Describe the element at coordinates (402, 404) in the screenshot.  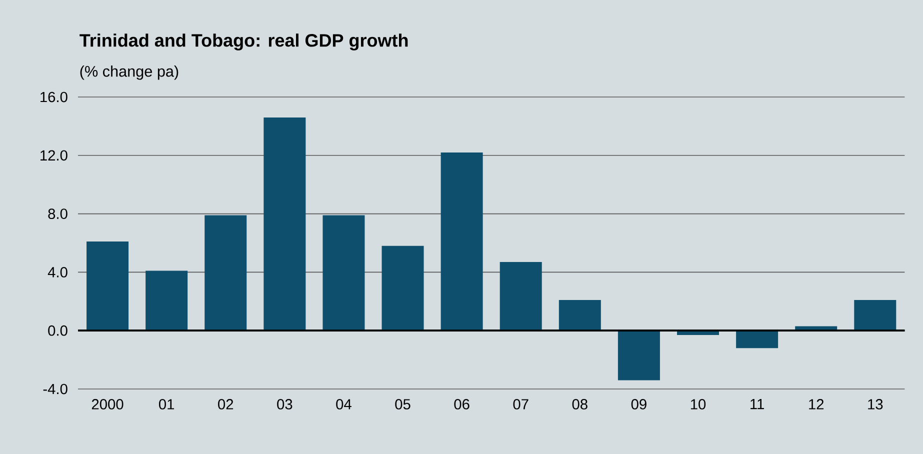
I see `x-tick-label: 05` at that location.